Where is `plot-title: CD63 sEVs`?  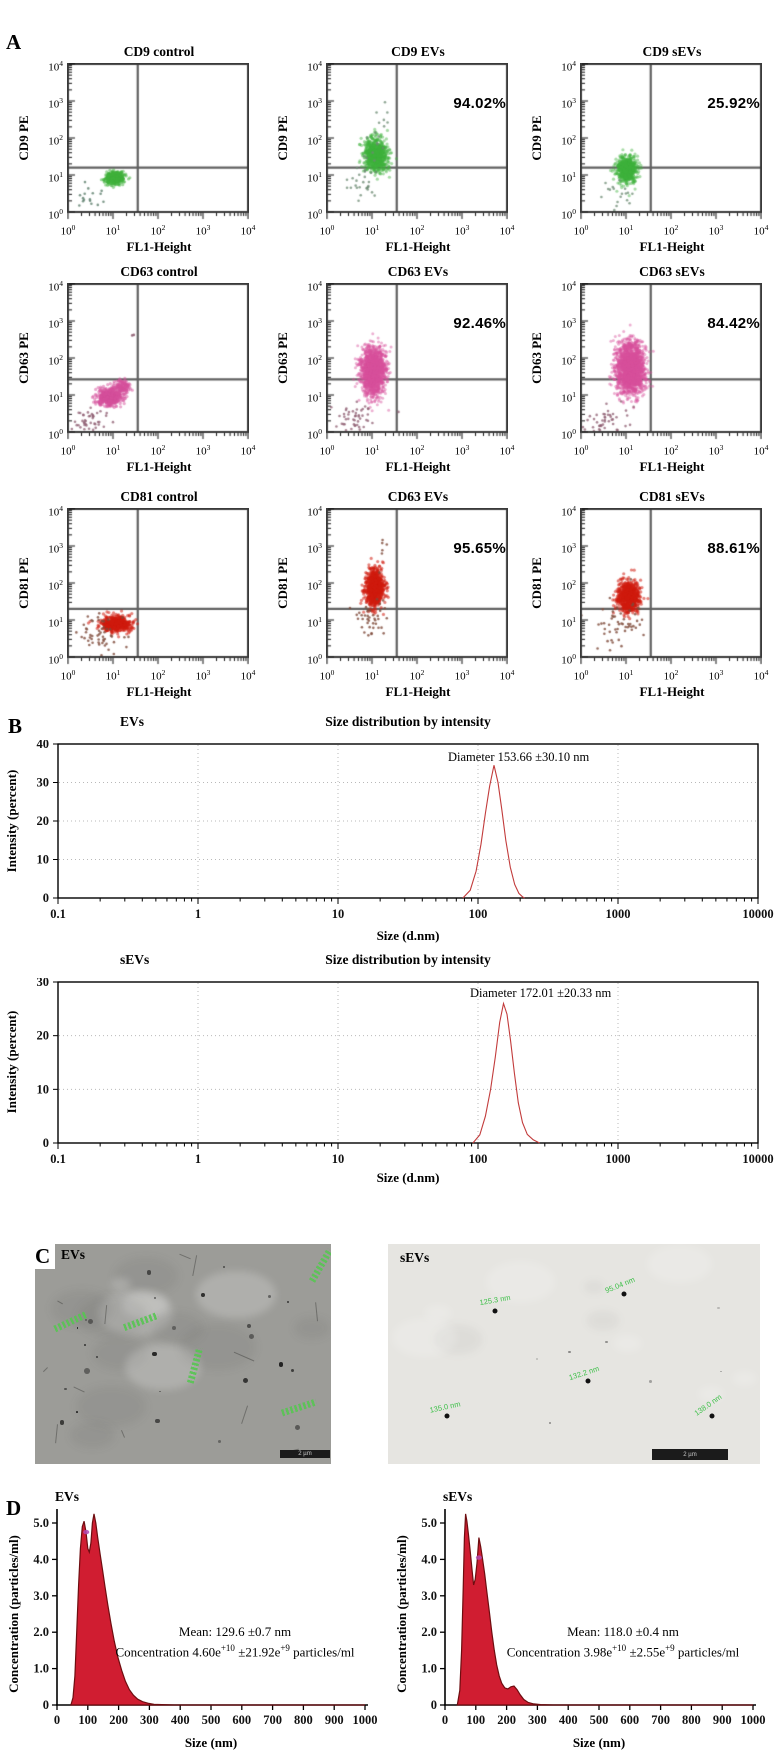 plot-title: CD63 sEVs is located at coordinates (672, 271).